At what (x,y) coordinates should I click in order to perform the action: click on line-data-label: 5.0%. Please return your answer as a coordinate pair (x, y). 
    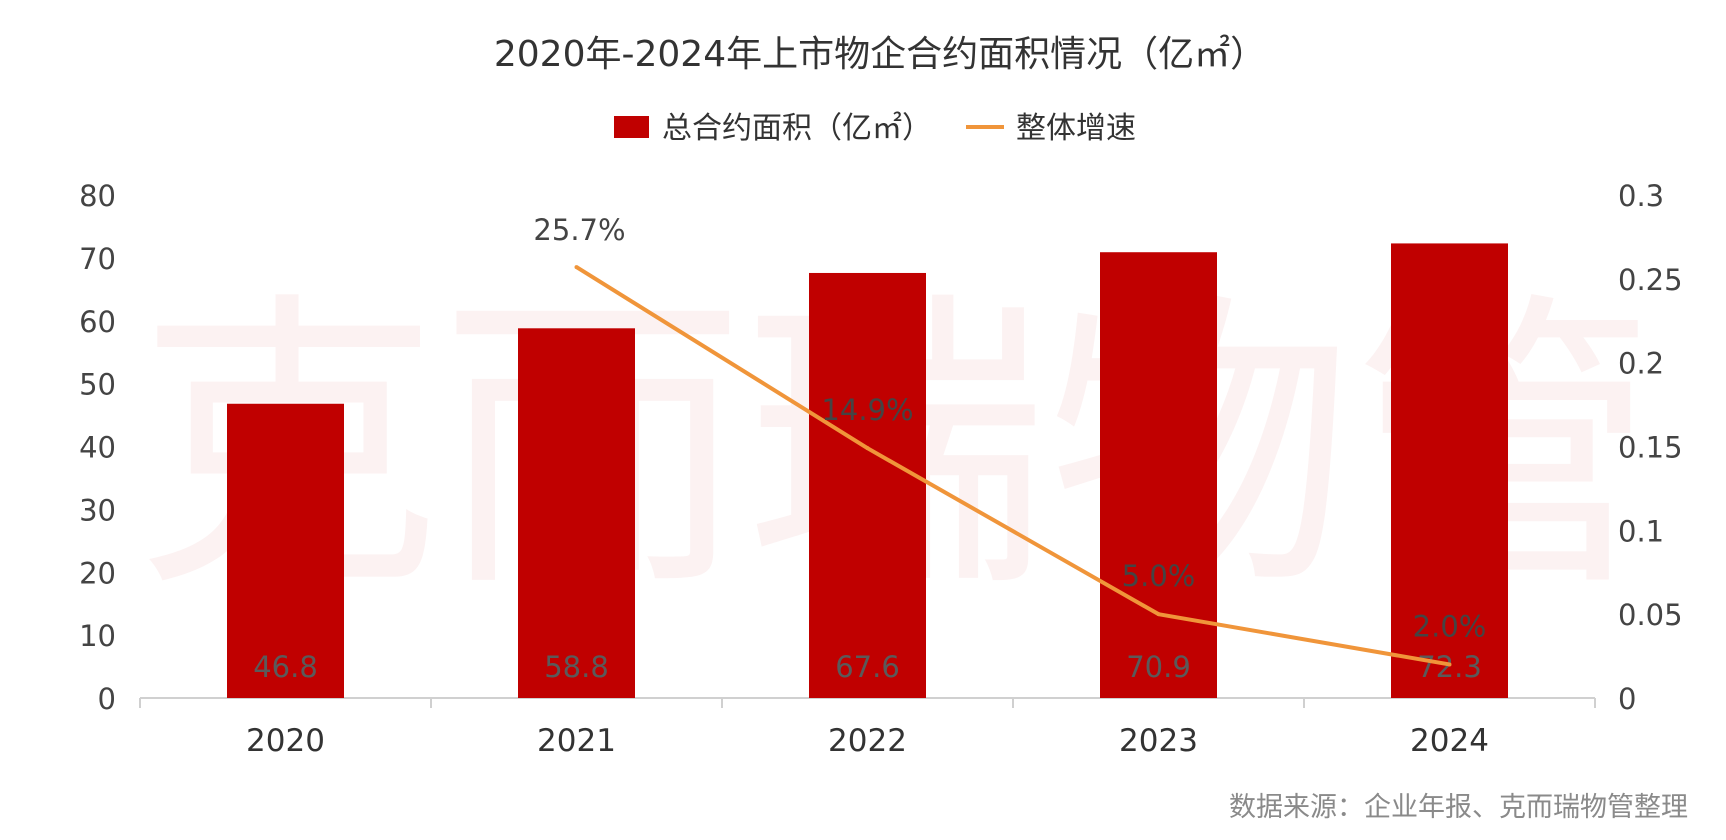
    Looking at the image, I should click on (1159, 576).